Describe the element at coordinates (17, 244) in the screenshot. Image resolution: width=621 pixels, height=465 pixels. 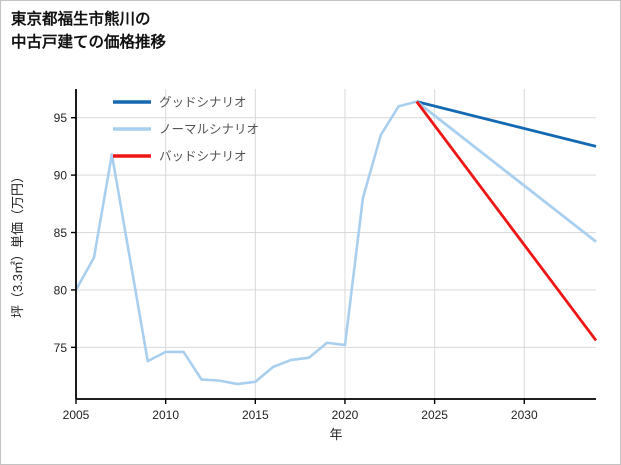
I see `y-axis-title: 坪（3.3㎡）単価（万円）` at that location.